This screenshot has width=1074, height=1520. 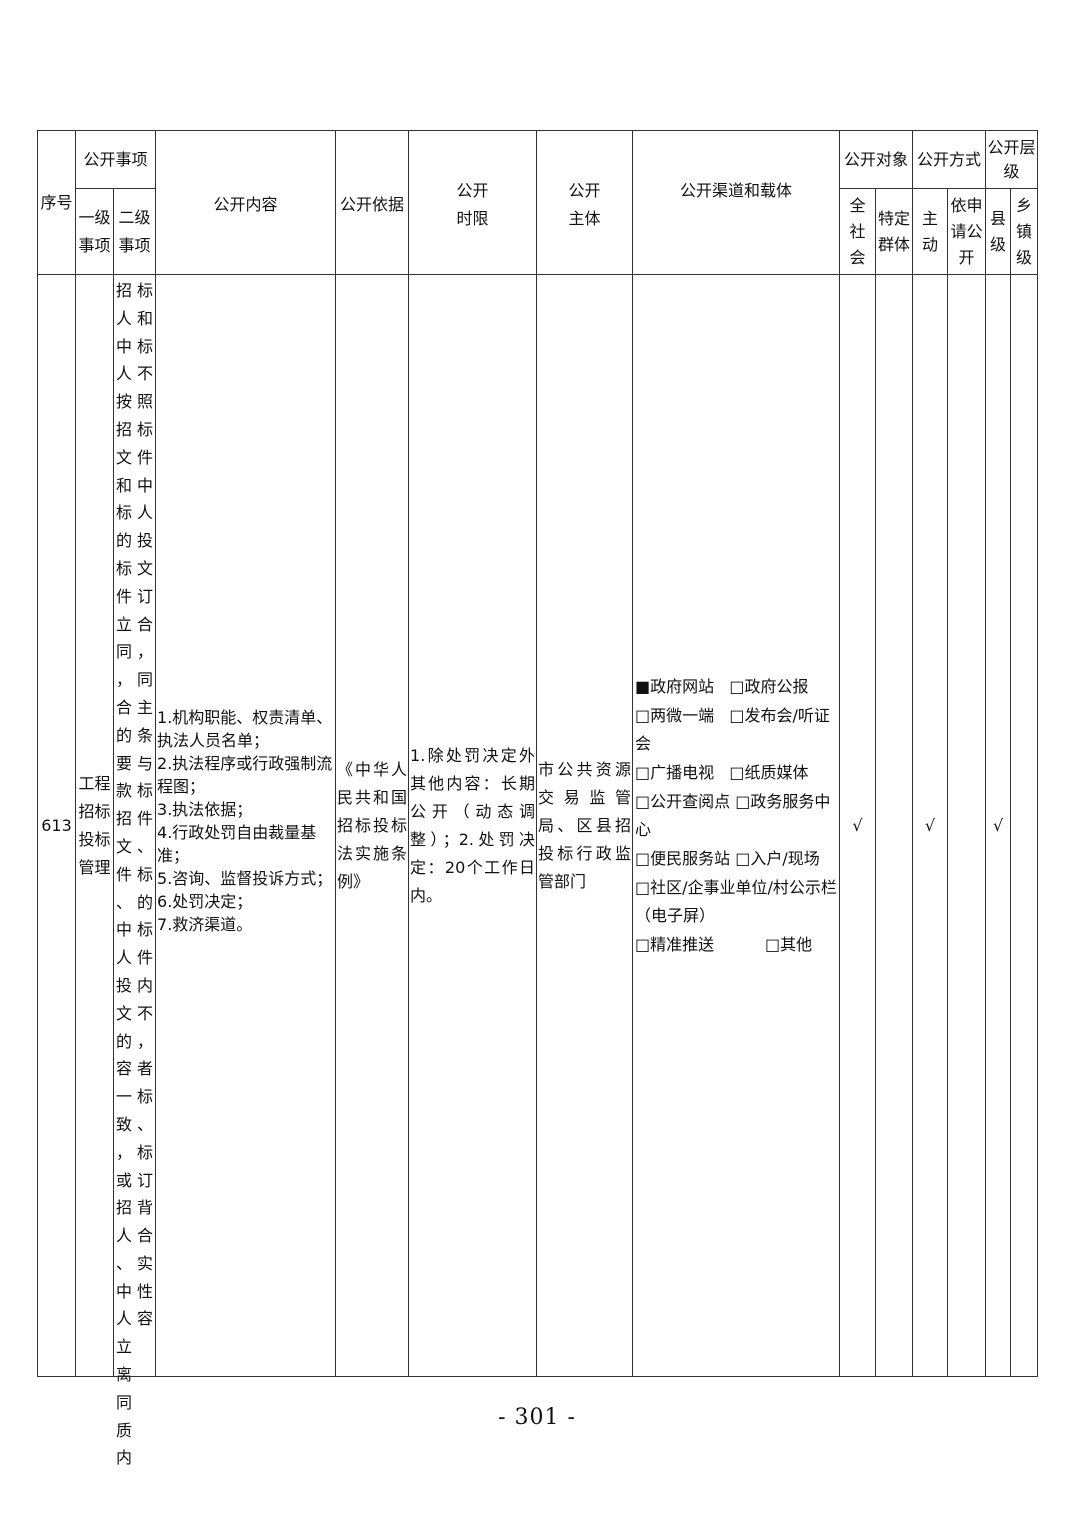 What do you see at coordinates (144, 707) in the screenshot?
I see `level2-char: 主` at bounding box center [144, 707].